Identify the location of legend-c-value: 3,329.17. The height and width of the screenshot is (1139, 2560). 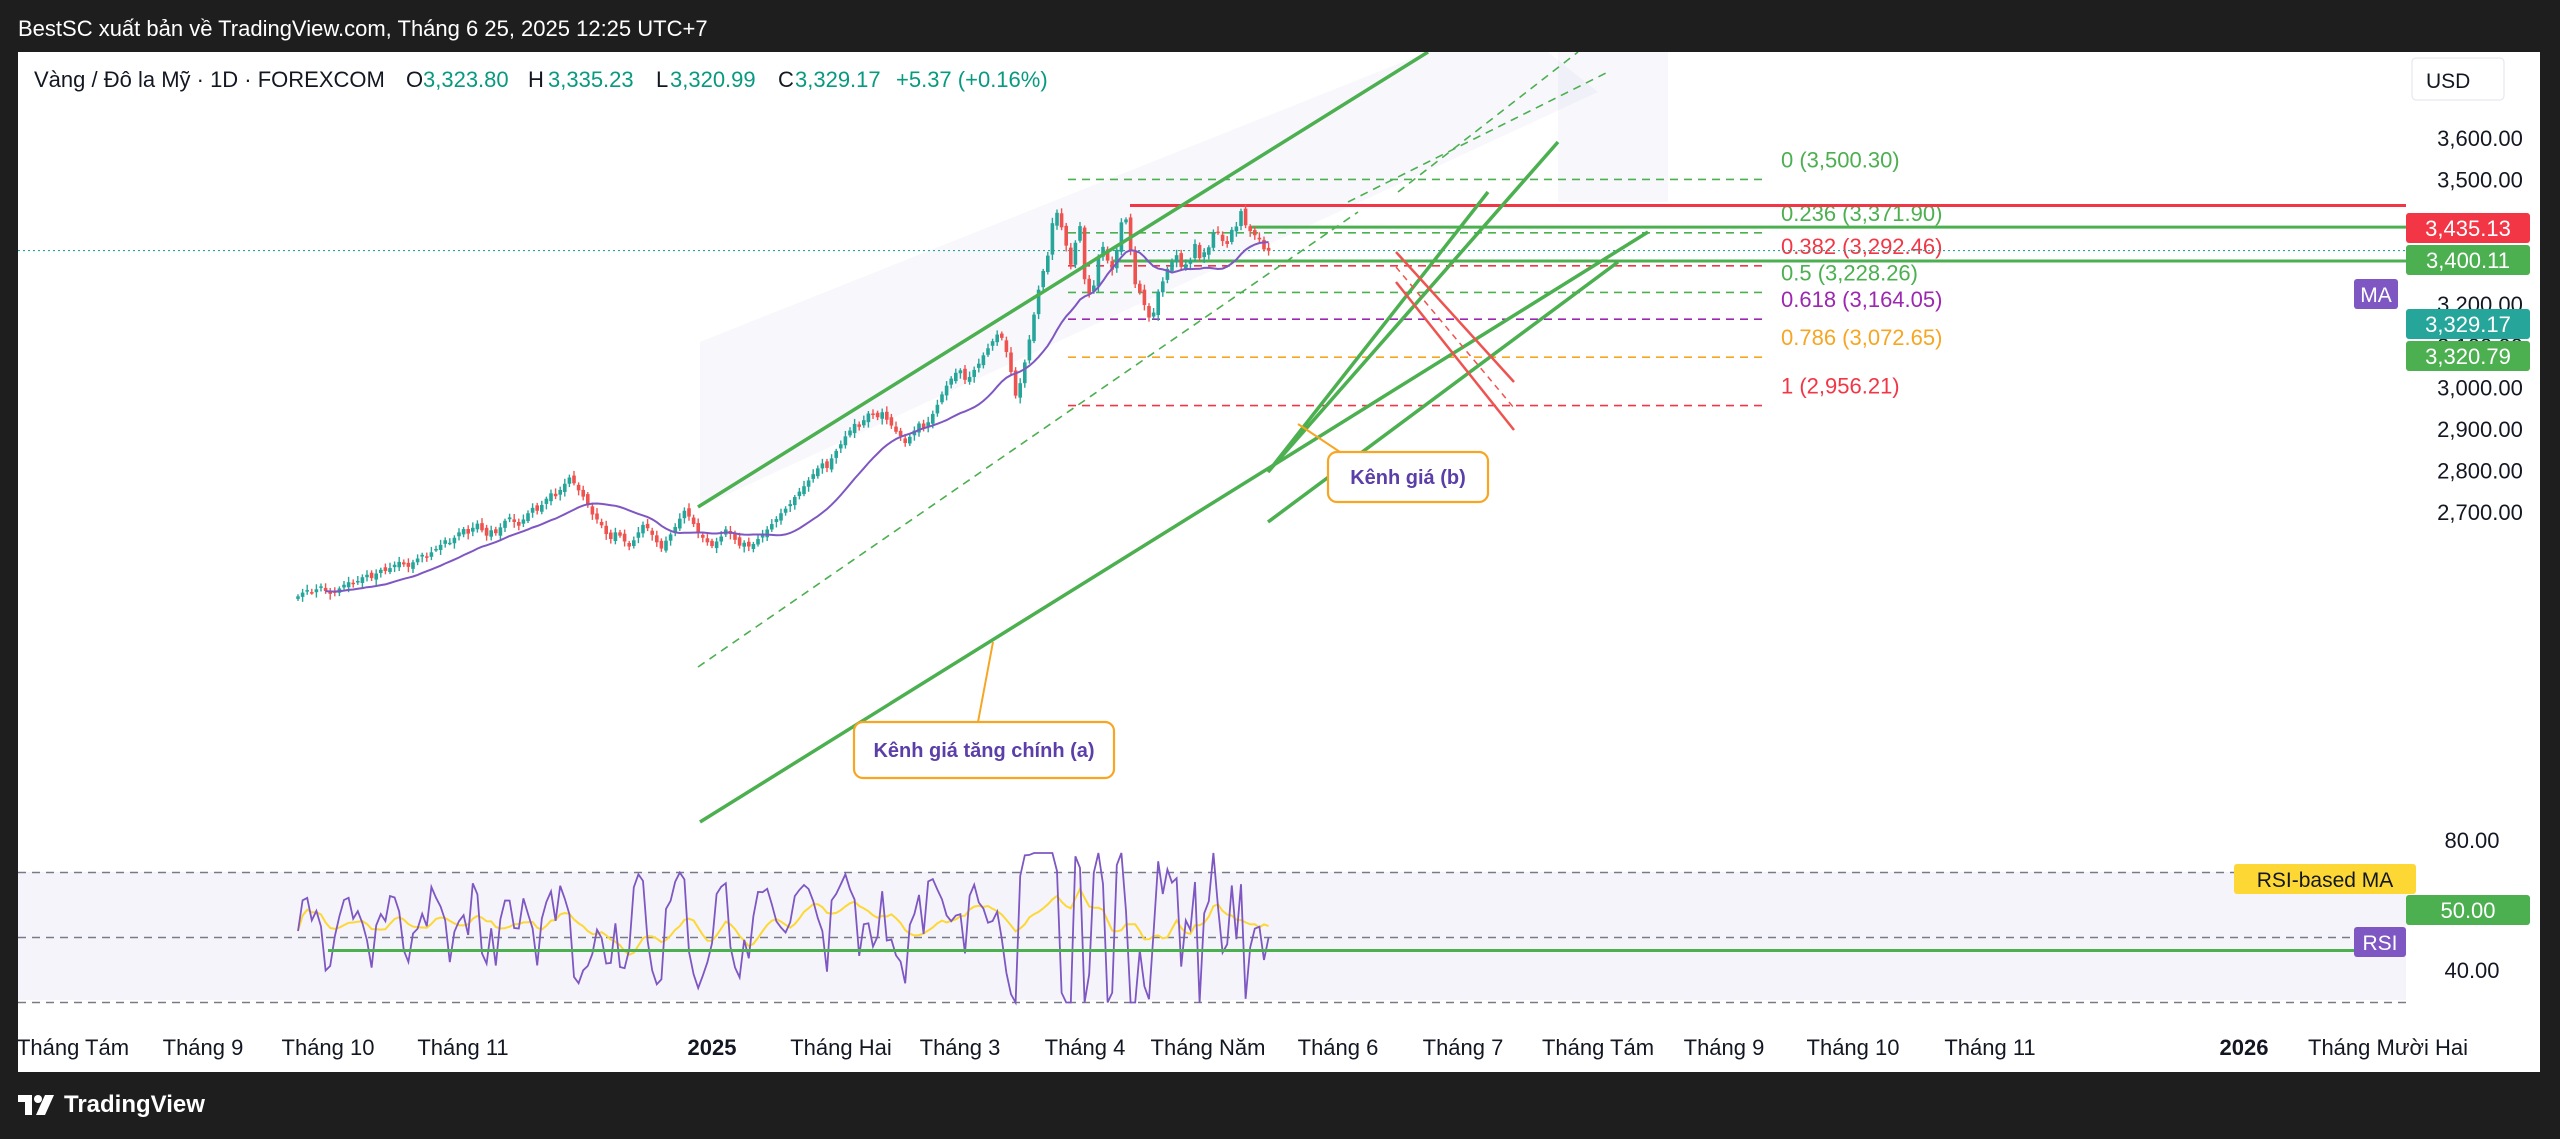
(838, 79).